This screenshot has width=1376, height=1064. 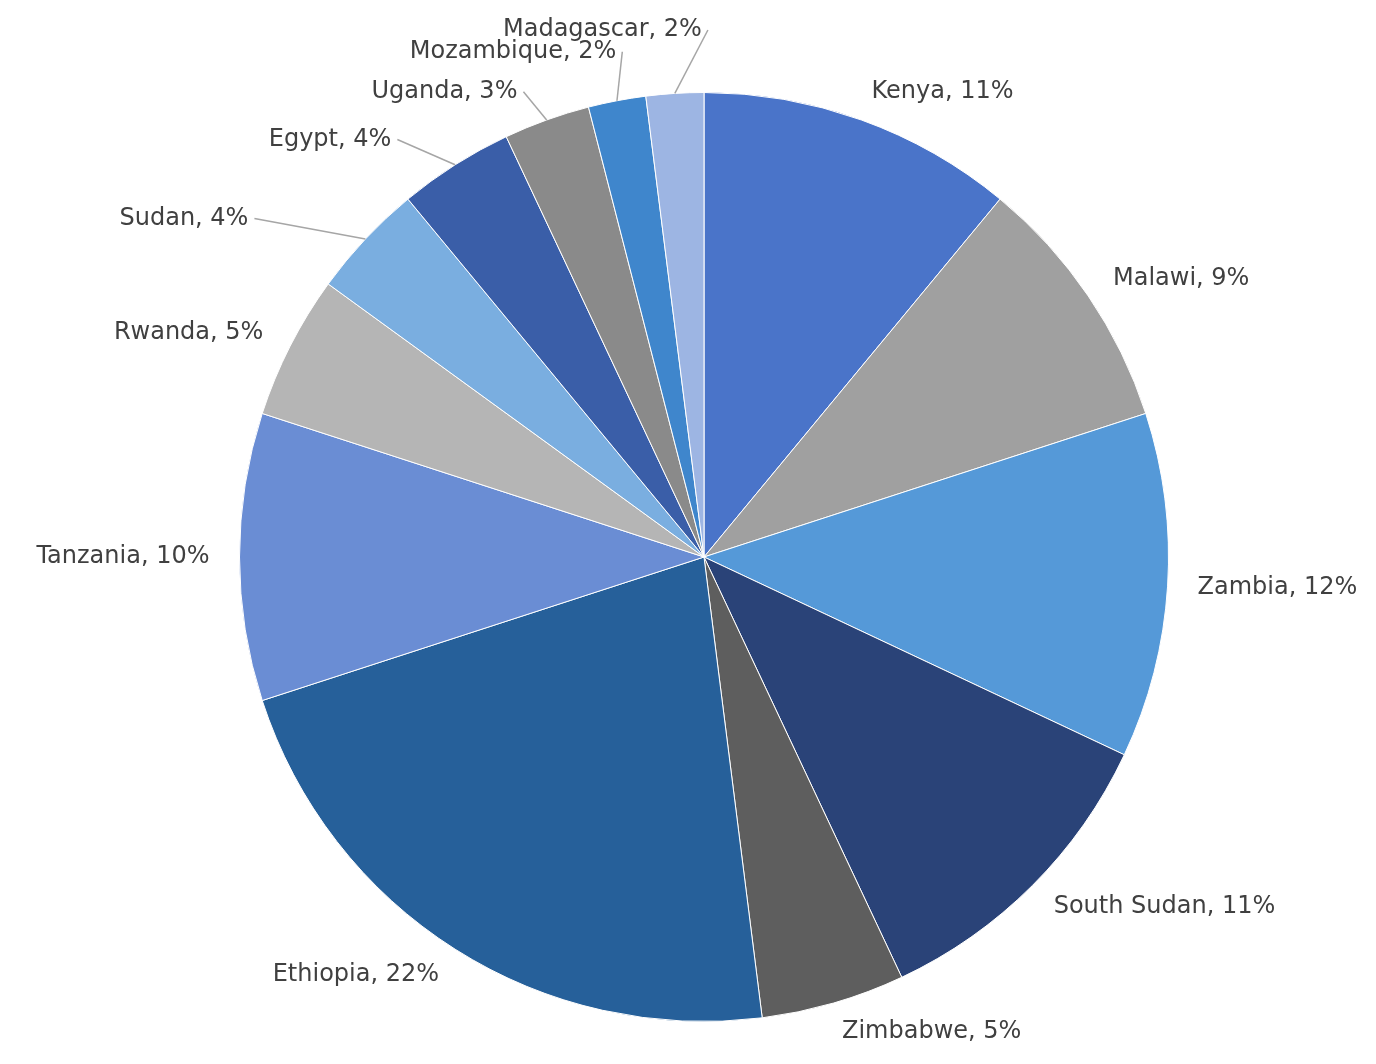 I want to click on slice-label: Sudan, 4%, so click(x=184, y=216).